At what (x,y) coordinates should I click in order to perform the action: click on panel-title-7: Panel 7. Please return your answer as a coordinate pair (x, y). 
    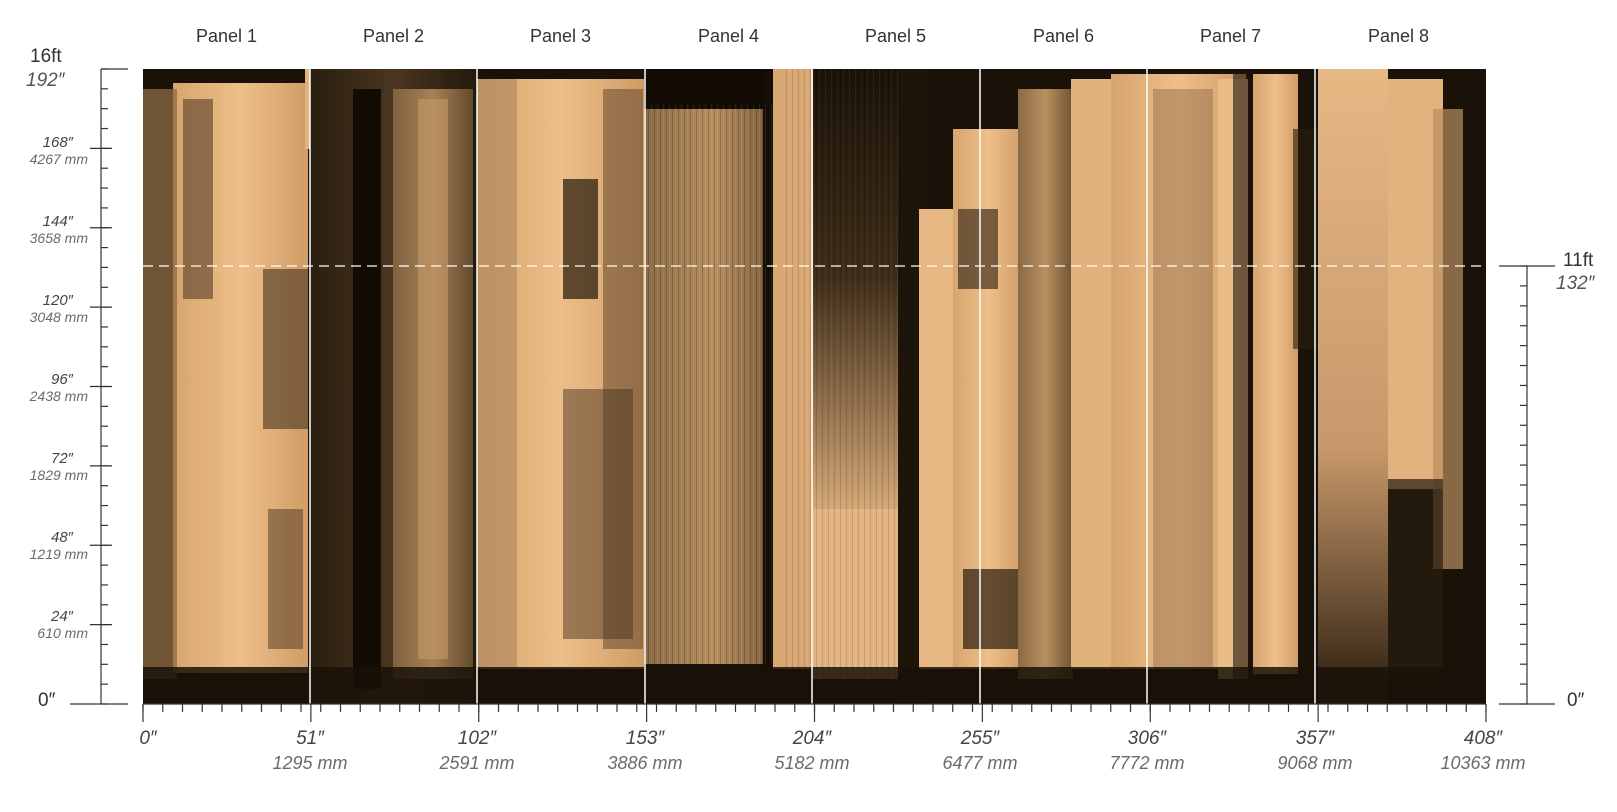
    Looking at the image, I should click on (1230, 36).